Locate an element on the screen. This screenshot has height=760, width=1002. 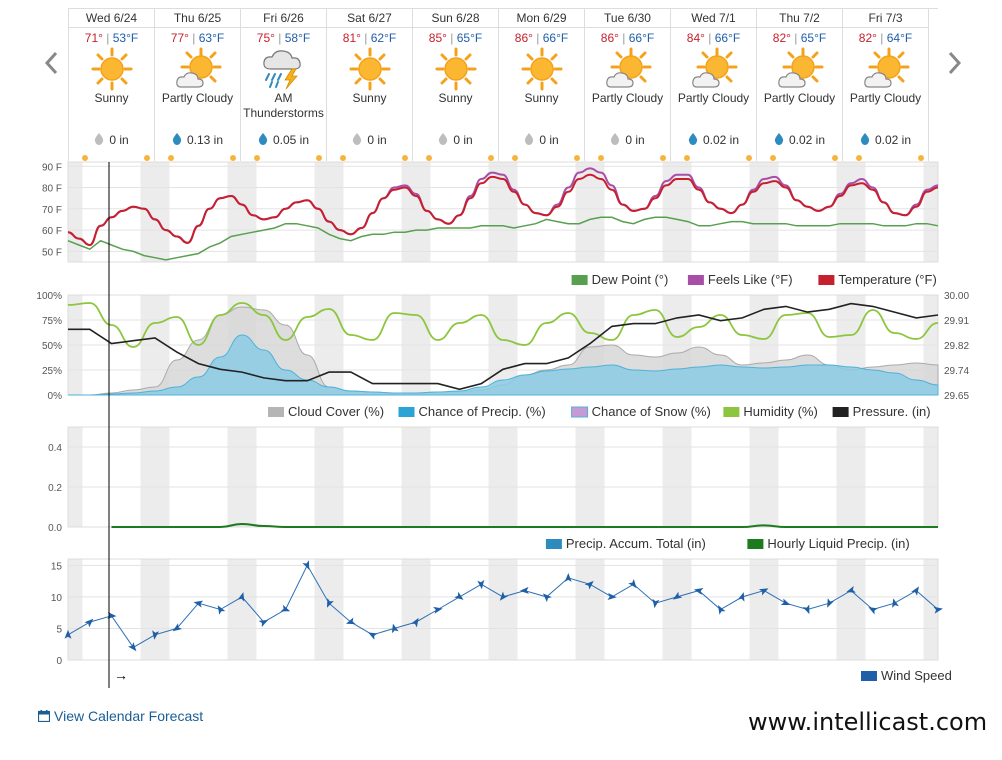
partly-cloudy-icon is located at coordinates (886, 67).